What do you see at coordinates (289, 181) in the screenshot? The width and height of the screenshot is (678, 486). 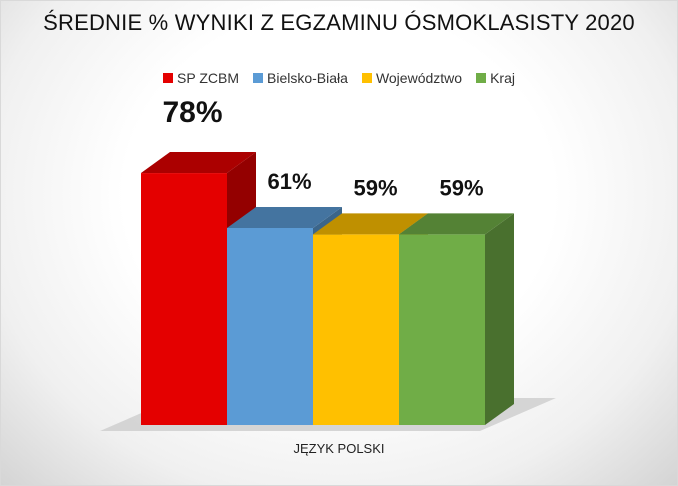 I see `data-label-bielsko-bia-a: 61%` at bounding box center [289, 181].